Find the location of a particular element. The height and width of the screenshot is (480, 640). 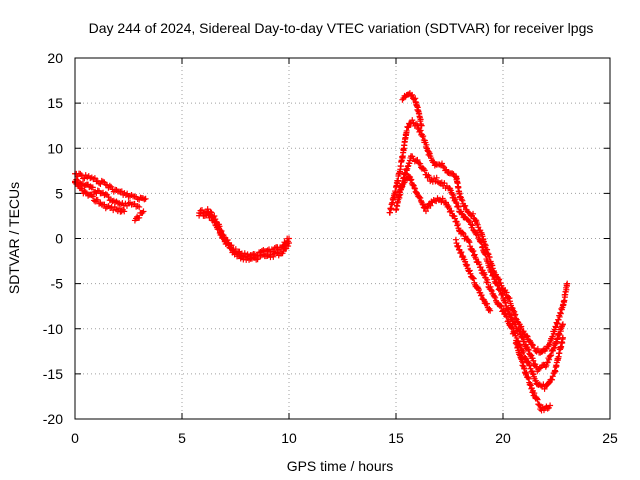

y-tick-label: -20 is located at coordinates (53, 419).